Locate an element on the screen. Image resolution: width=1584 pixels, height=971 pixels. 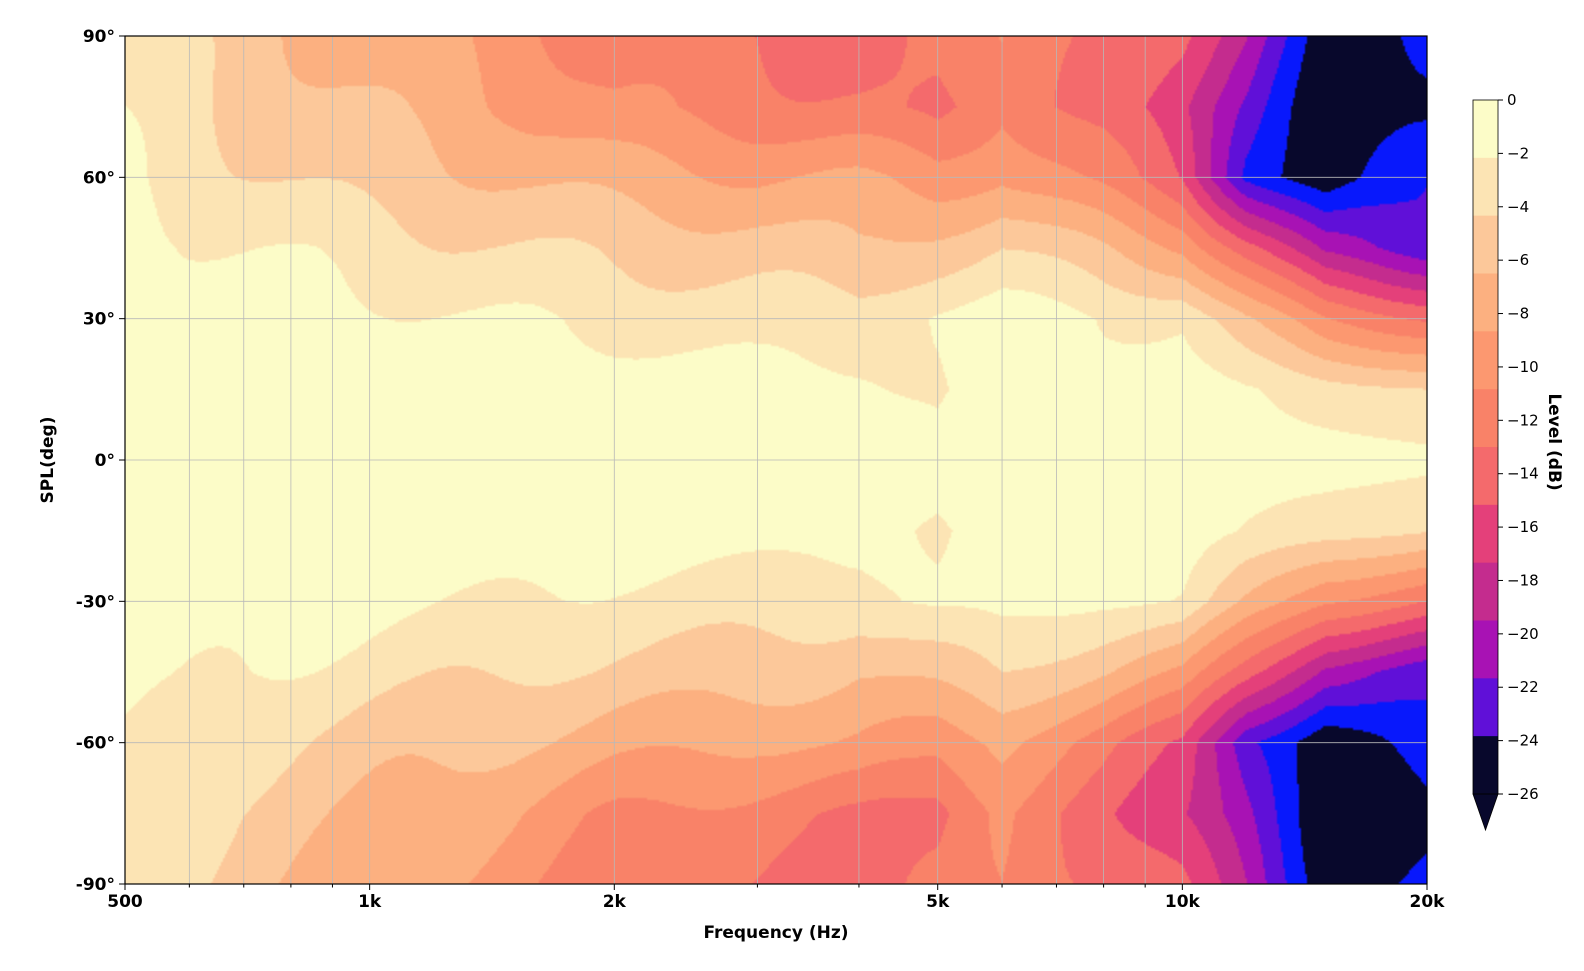
colorbar-tick-label: −18 is located at coordinates (1523, 580).